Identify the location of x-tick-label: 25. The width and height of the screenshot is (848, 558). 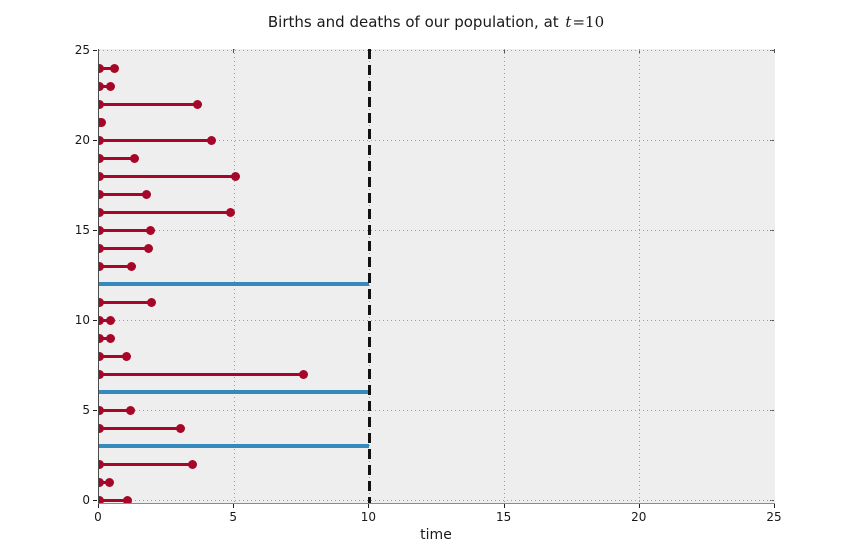
(774, 517).